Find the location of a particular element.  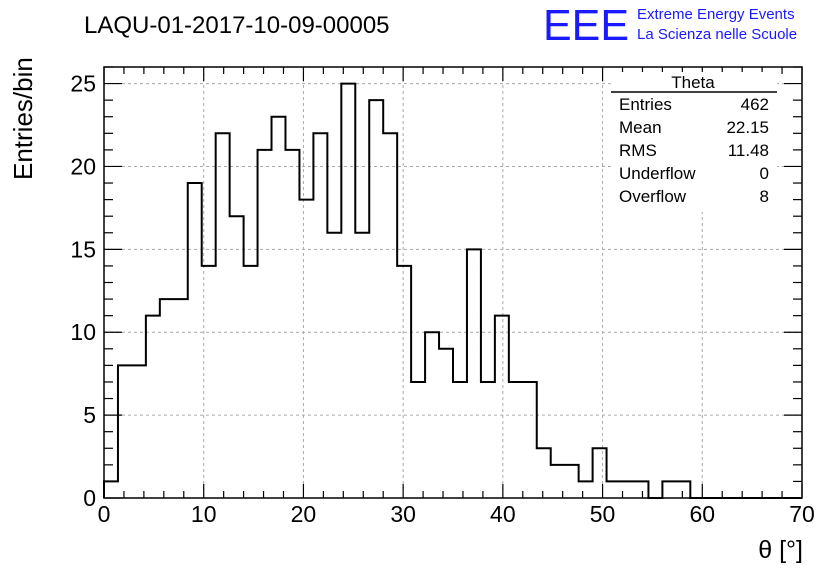

stats-row-value: 22.15 is located at coordinates (747, 127).